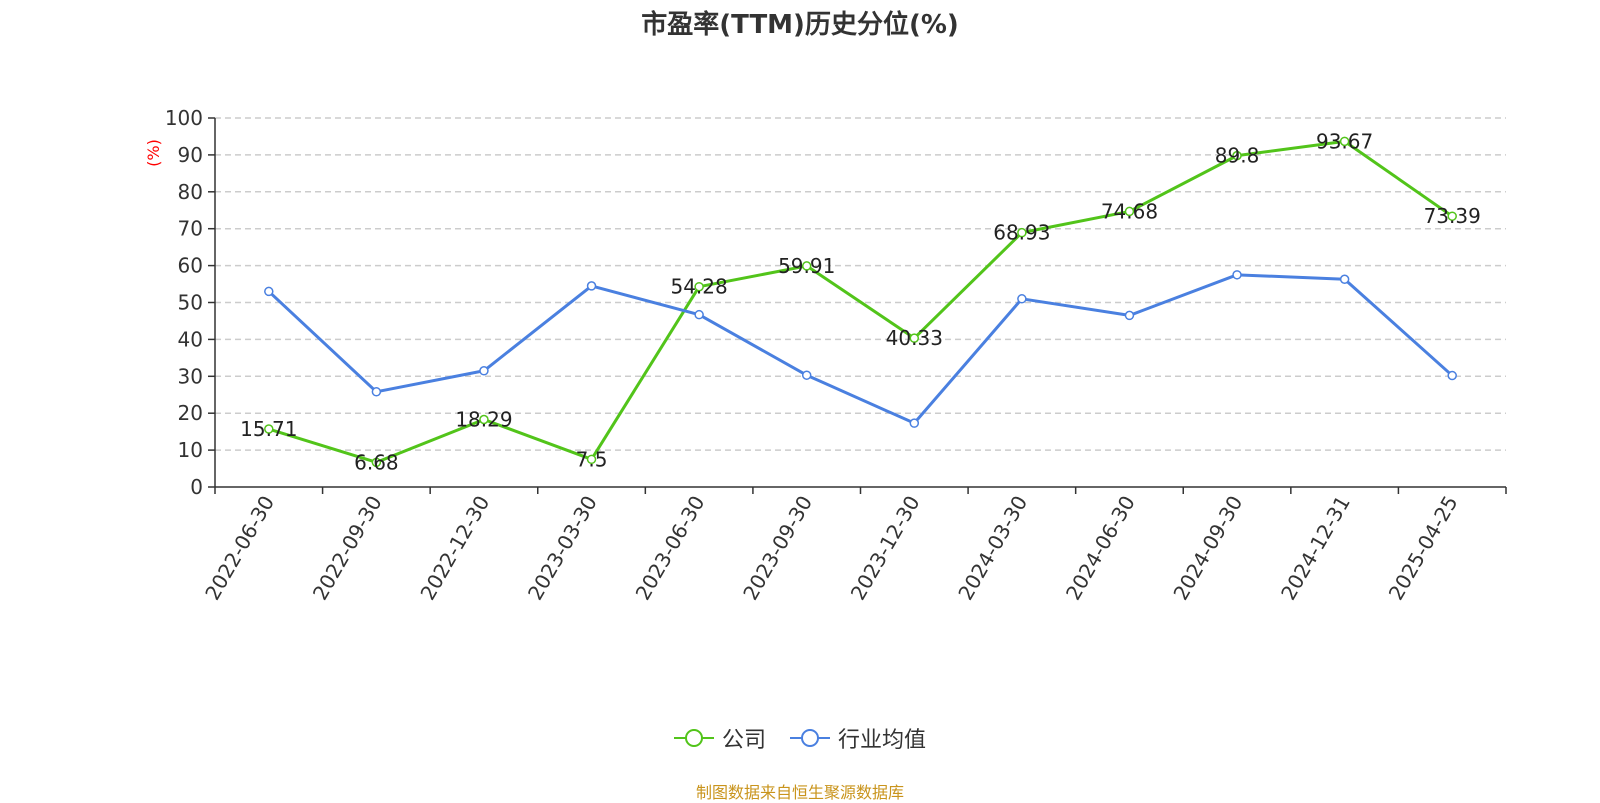 This screenshot has height=803, width=1600. Describe the element at coordinates (1423, 548) in the screenshot. I see `x-tick-label: 2025-04-25` at that location.